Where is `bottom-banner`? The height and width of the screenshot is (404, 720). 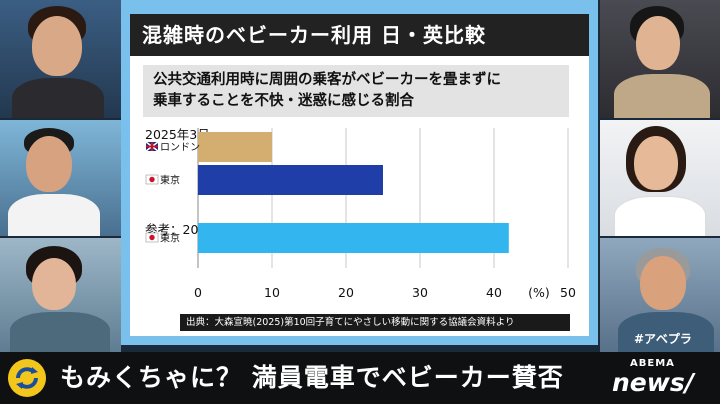
bottom-banner is located at coordinates (360, 378).